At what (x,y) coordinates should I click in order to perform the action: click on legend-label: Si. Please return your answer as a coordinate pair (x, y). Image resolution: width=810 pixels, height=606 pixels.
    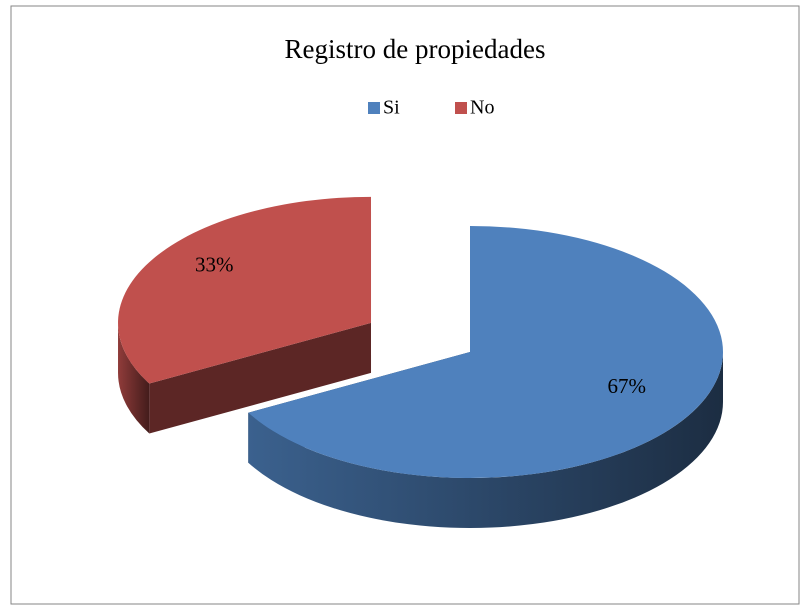
    Looking at the image, I should click on (391, 108).